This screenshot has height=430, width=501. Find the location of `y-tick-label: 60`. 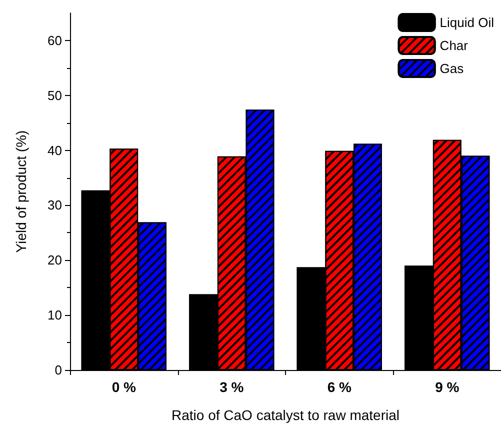

y-tick-label: 60 is located at coordinates (55, 40).